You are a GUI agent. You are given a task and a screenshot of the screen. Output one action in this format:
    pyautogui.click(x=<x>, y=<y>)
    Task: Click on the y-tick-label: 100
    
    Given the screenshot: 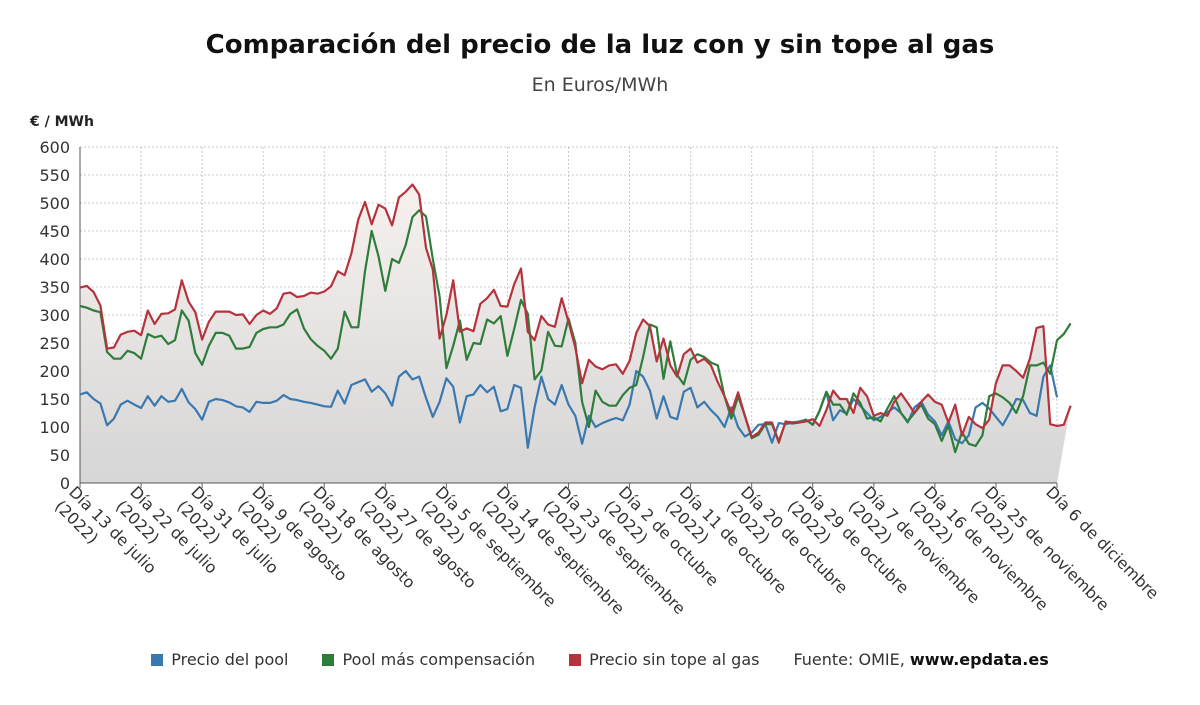 What is the action you would take?
    pyautogui.click(x=54, y=427)
    